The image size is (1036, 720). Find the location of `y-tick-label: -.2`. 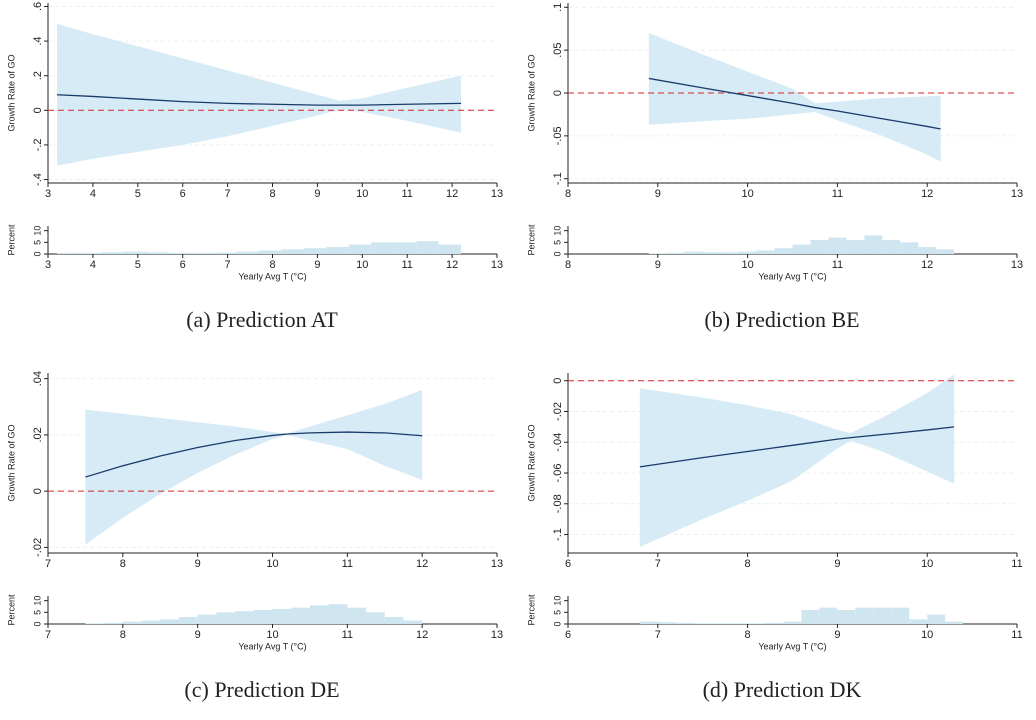

y-tick-label: -.2 is located at coordinates (38, 145).